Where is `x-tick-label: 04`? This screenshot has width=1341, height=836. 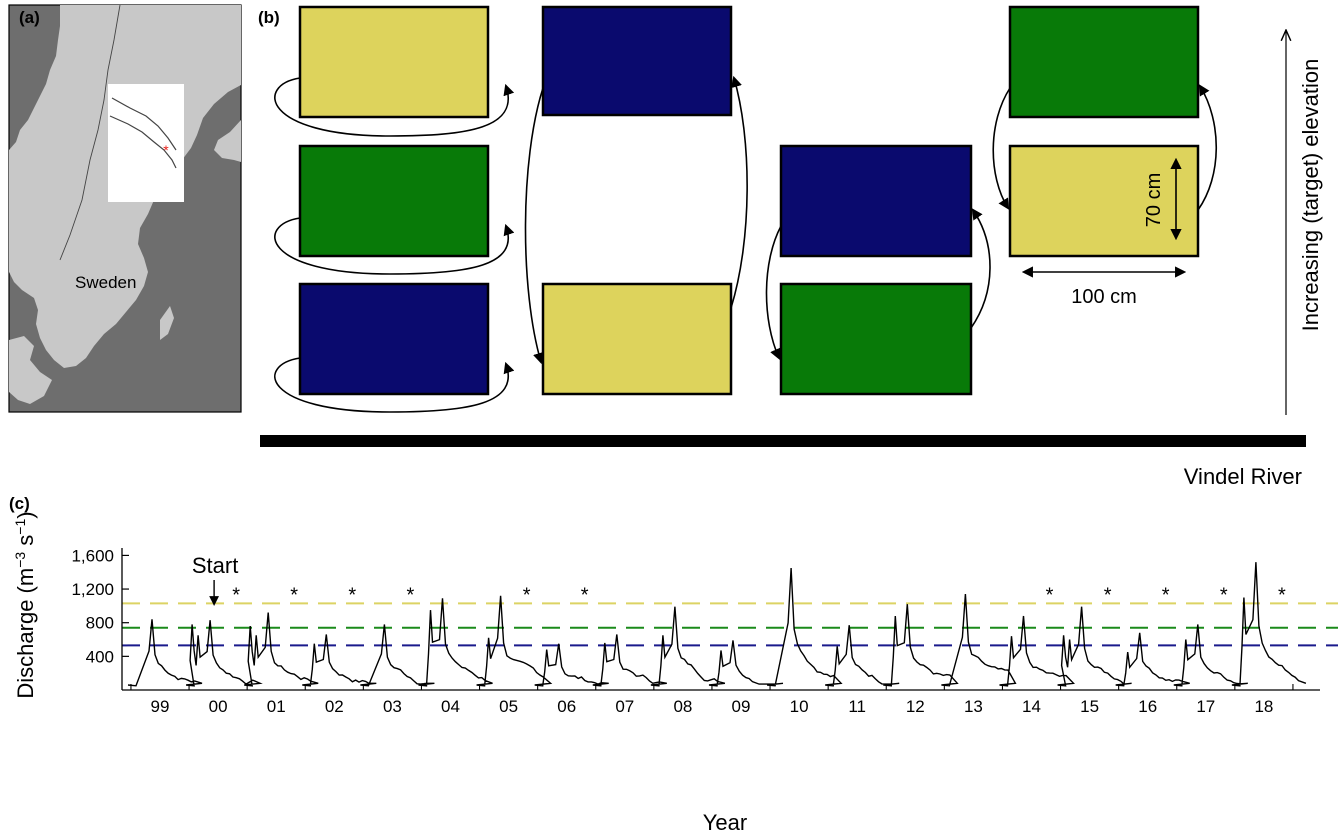
x-tick-label: 04 is located at coordinates (450, 706).